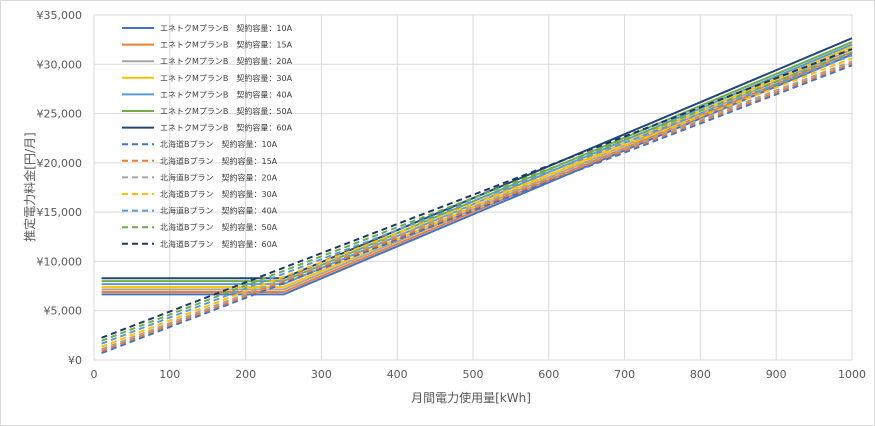  What do you see at coordinates (548, 374) in the screenshot?
I see `x-tick-label: 600` at bounding box center [548, 374].